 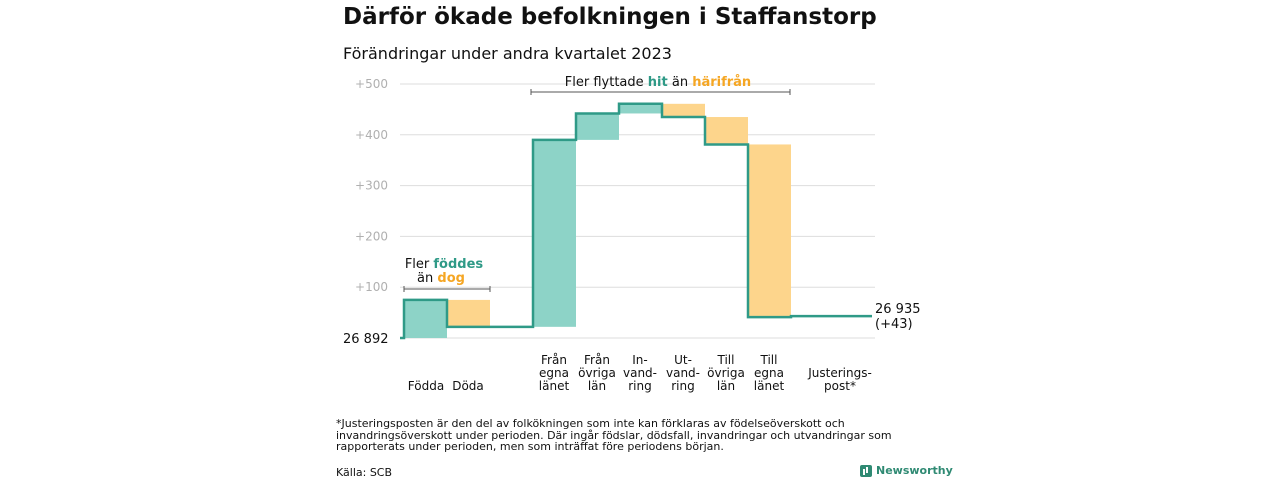 What do you see at coordinates (364, 472) in the screenshot?
I see `source-label: Källa: SCB` at bounding box center [364, 472].